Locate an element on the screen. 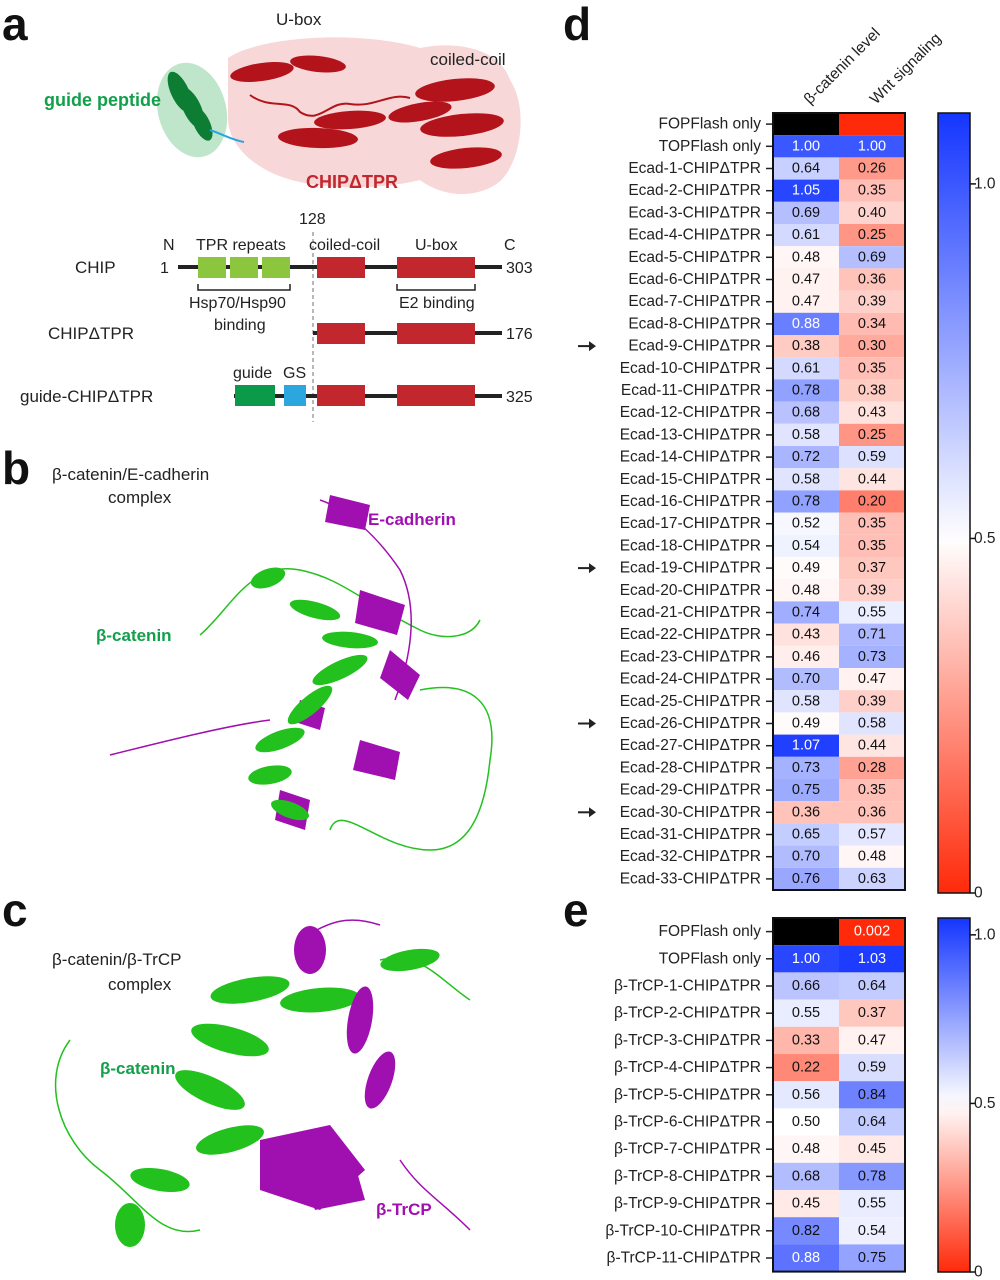  heatmap-row-d-20: Ecad-19-CHIPΔTPR 0.49 0.37 is located at coordinates (741, 568).